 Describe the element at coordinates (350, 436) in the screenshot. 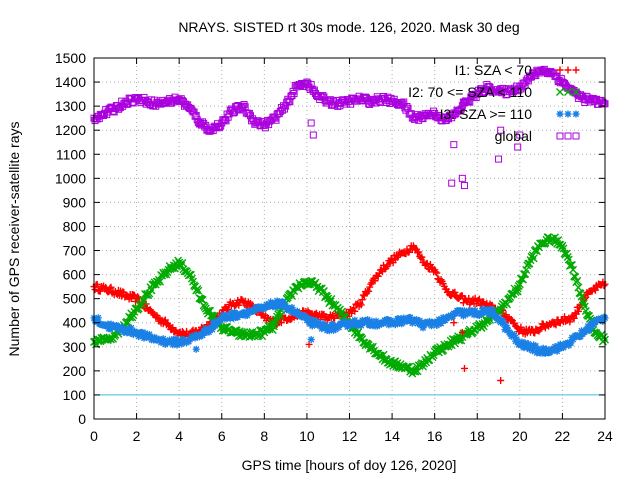

I see `x-tick-label: 12` at that location.